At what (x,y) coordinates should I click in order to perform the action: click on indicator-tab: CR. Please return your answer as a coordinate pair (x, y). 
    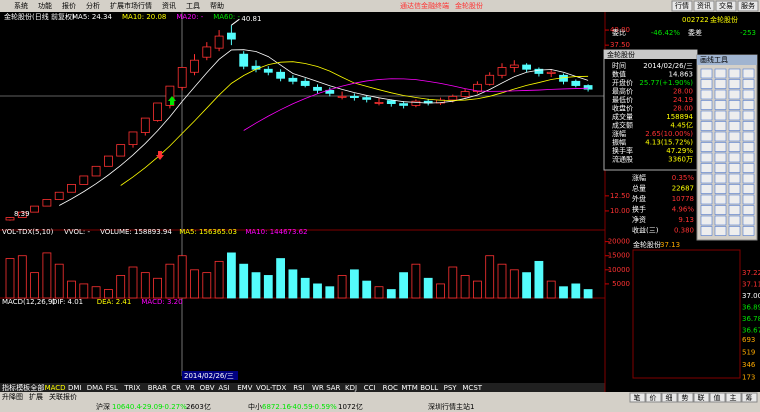
    Looking at the image, I should click on (176, 388).